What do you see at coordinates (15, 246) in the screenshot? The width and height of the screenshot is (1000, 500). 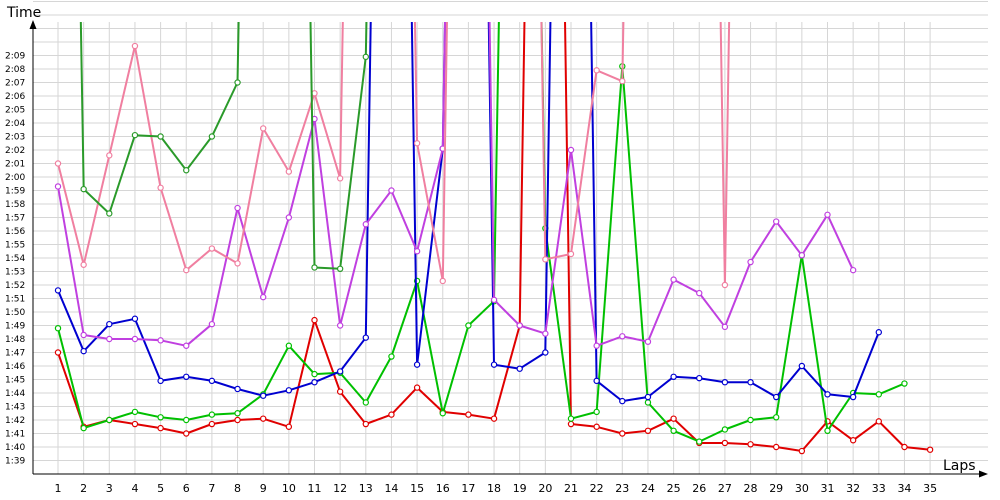 I see `y-tick-label: 1:55` at bounding box center [15, 246].